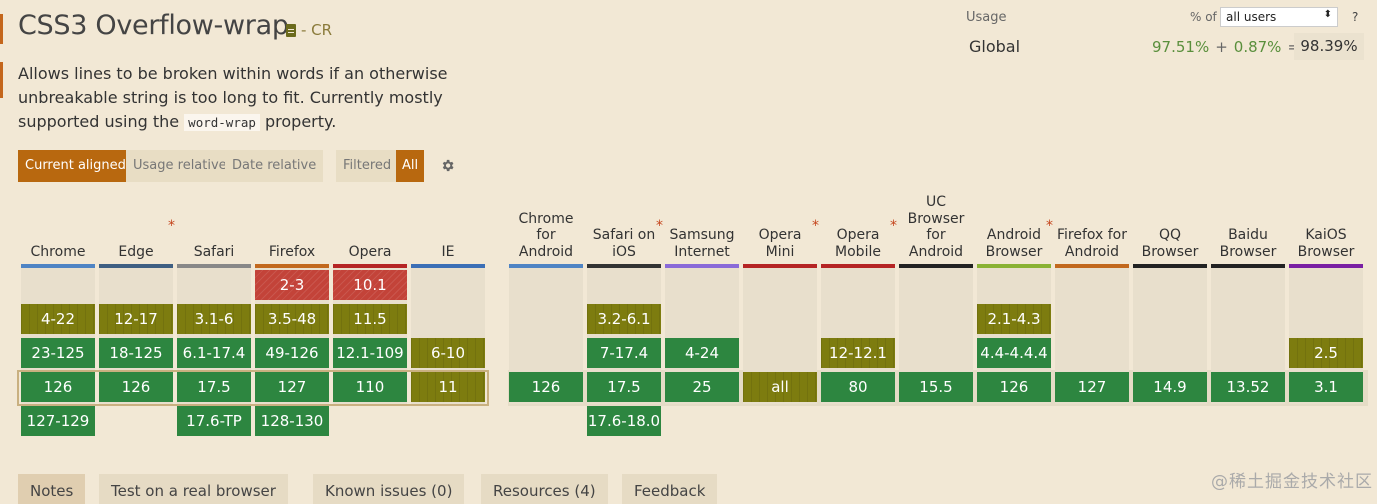 This screenshot has height=504, width=1377. What do you see at coordinates (624, 319) in the screenshot?
I see `version-cell: 3.2-6.1` at bounding box center [624, 319].